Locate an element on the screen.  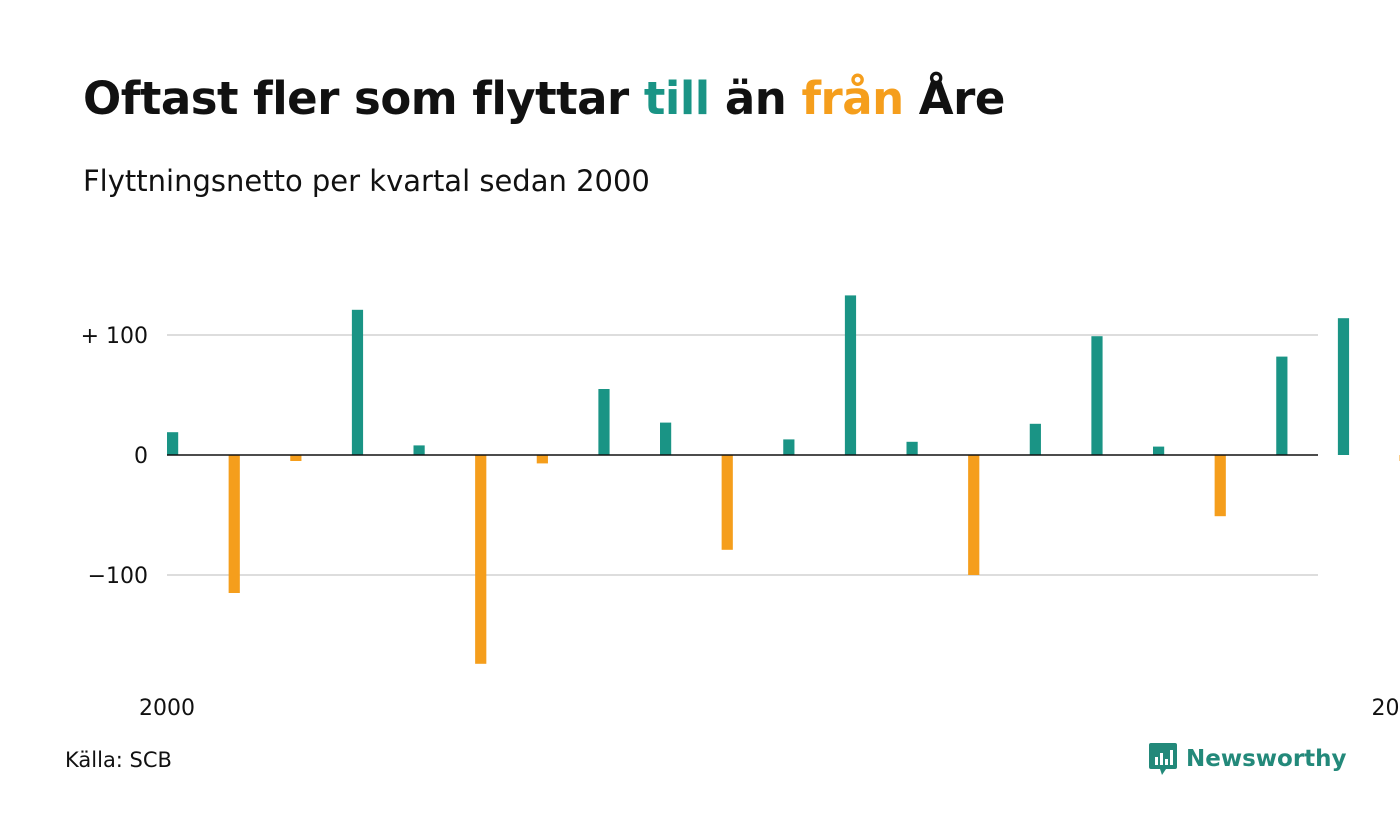
brand-logo: Newsworthy is located at coordinates (1247, 759).